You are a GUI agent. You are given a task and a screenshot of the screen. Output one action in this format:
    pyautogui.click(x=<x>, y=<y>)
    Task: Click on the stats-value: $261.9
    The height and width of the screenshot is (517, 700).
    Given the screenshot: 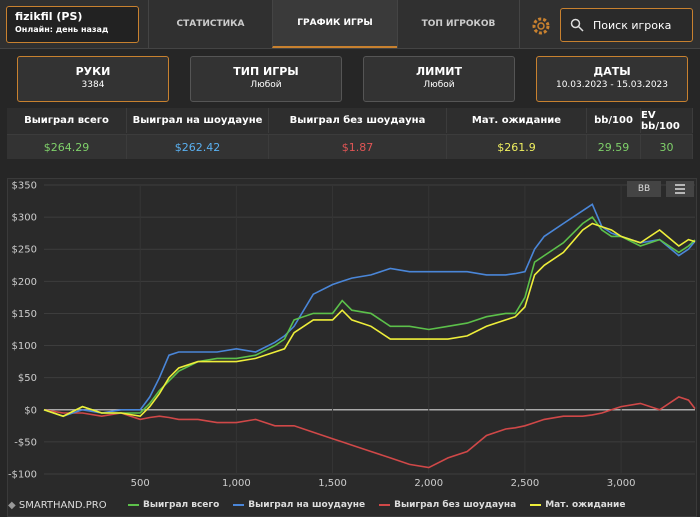 What is the action you would take?
    pyautogui.click(x=517, y=146)
    